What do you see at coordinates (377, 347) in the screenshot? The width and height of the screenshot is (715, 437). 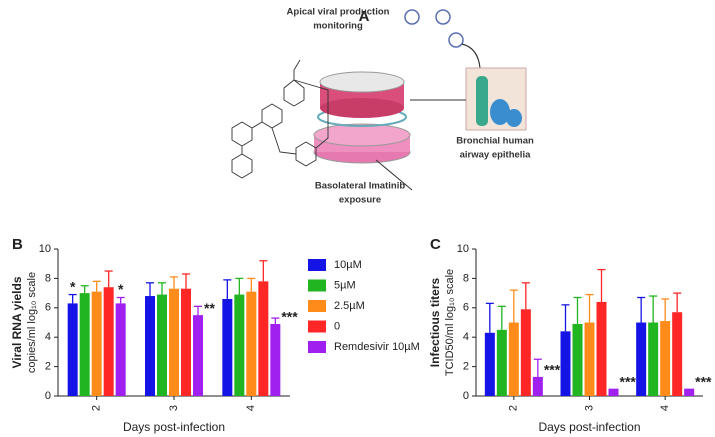 I see `legend-label: Remdesivir 10µM` at bounding box center [377, 347].